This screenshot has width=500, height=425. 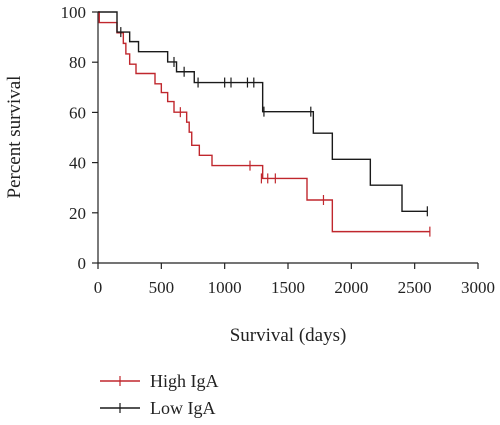 I want to click on y-tick-label: 60, so click(x=77, y=112).